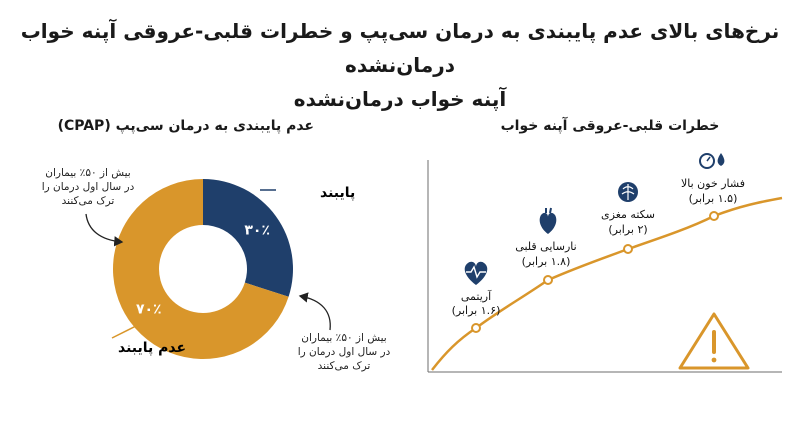 The height and width of the screenshot is (447, 800). What do you see at coordinates (627, 229) in the screenshot?
I see `risk-value-stroke: (۲ برابر)` at bounding box center [627, 229].